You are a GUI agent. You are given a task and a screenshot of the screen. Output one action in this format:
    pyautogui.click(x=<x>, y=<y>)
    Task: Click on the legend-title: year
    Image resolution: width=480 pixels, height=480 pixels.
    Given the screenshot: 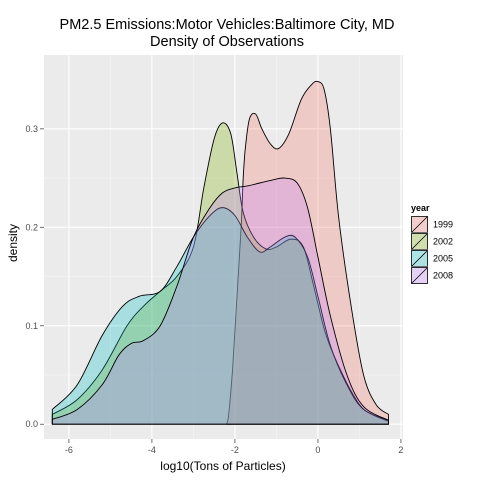 What is the action you would take?
    pyautogui.click(x=420, y=208)
    